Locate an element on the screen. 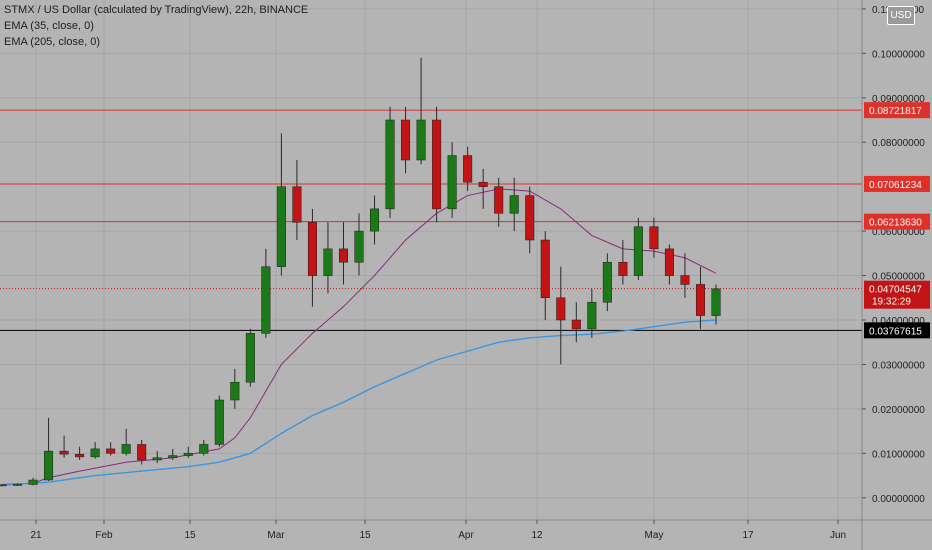 The width and height of the screenshot is (932, 550). time-tick-label: Apr is located at coordinates (466, 535).